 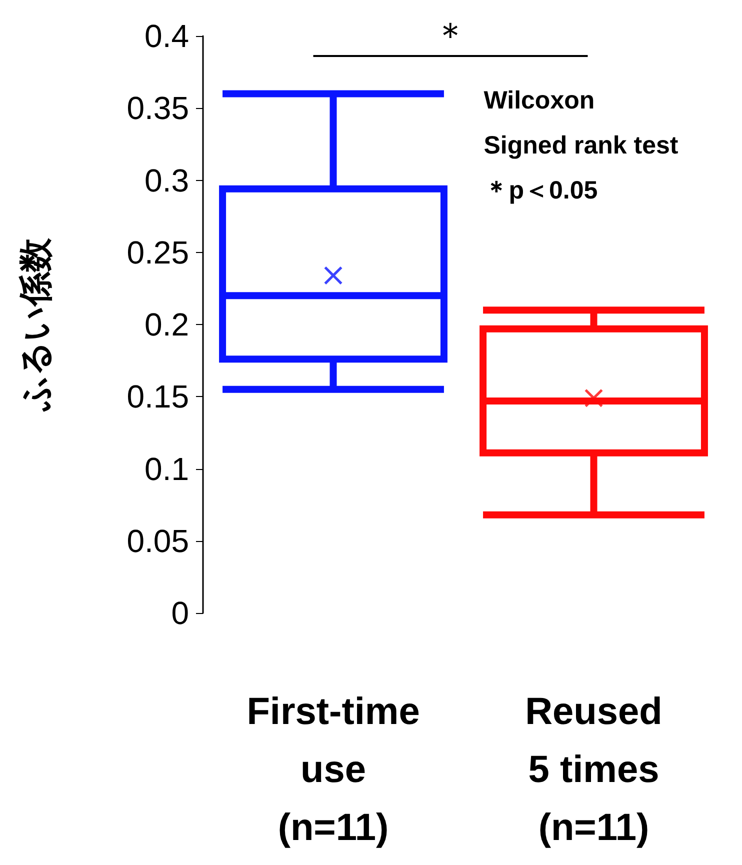 I want to click on y-tick-label: 0.25, so click(x=157, y=252).